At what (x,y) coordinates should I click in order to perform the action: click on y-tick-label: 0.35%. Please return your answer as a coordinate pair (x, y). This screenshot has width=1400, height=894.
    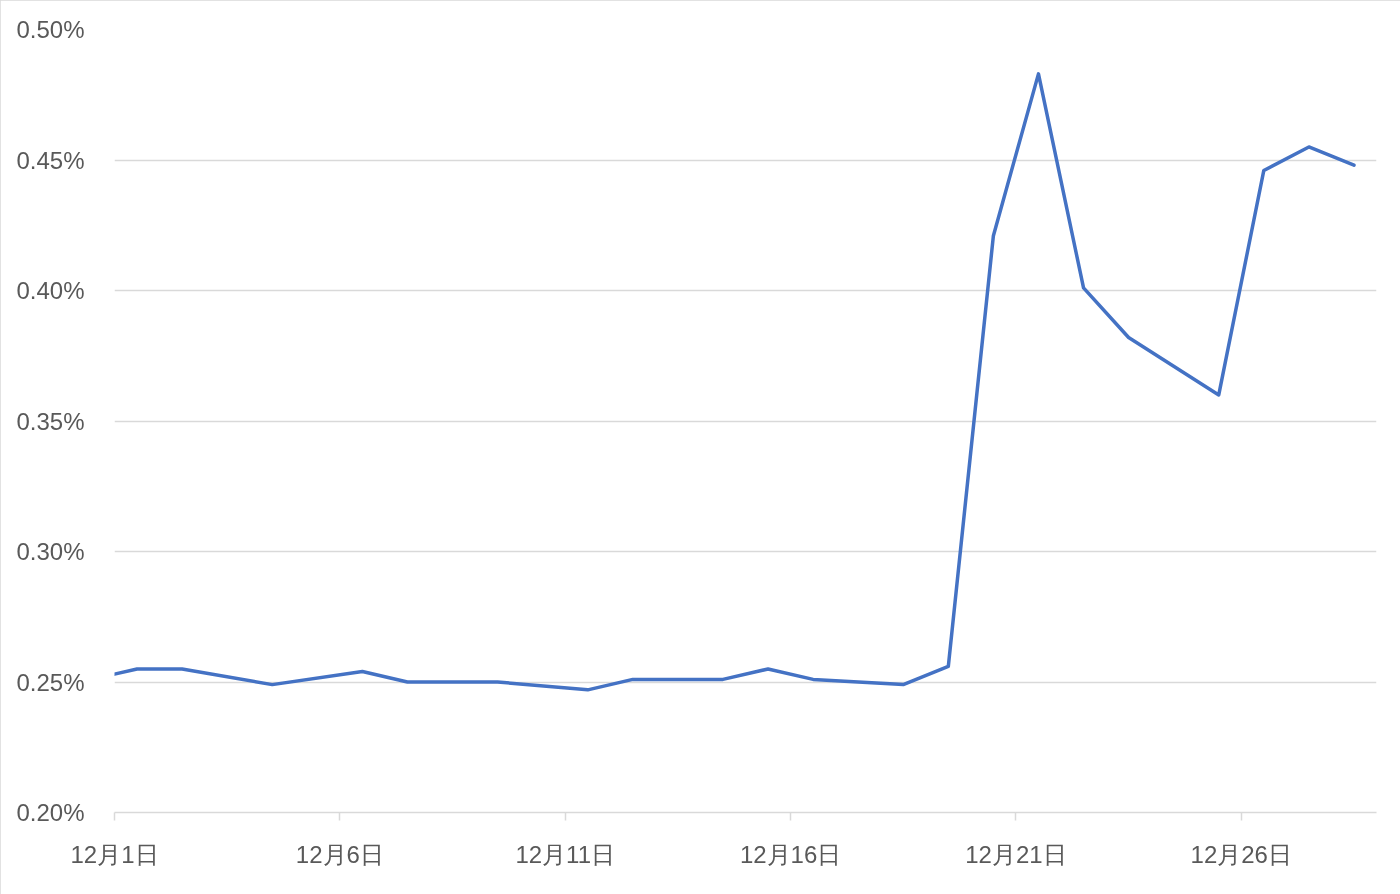
    Looking at the image, I should click on (50, 421).